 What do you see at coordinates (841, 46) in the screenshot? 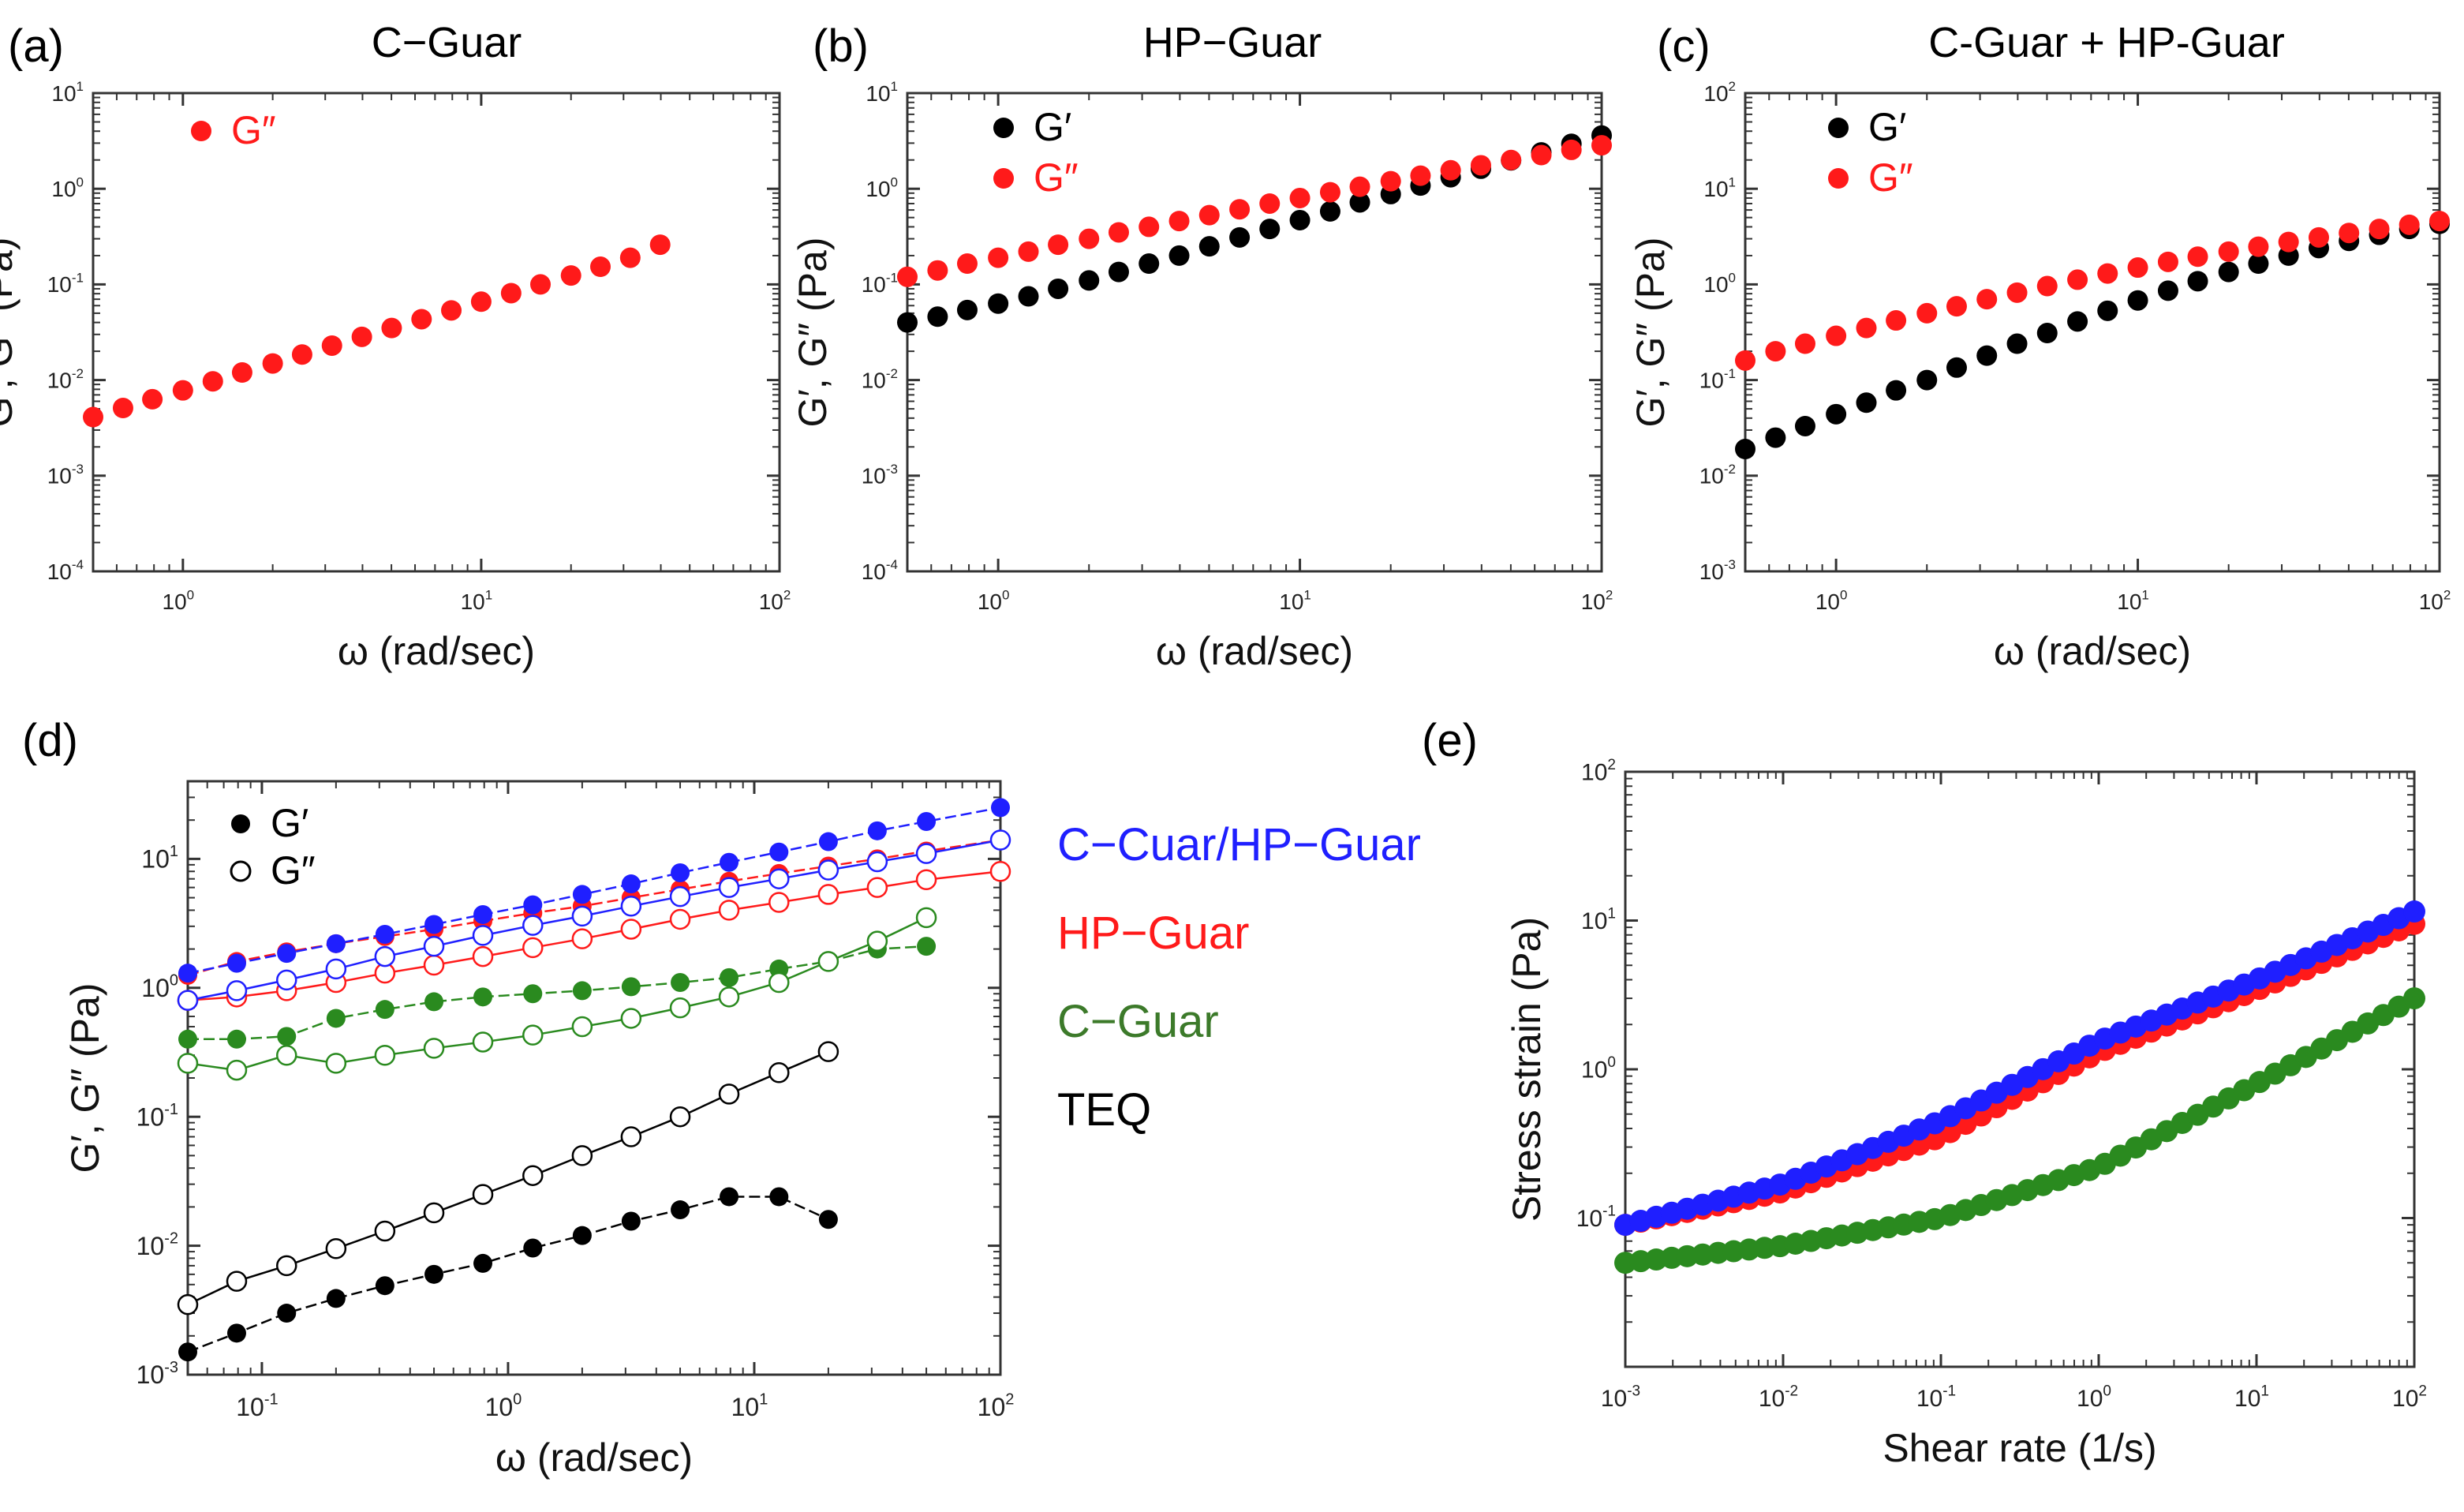
I see `panel-b-label: (b)` at bounding box center [841, 46].